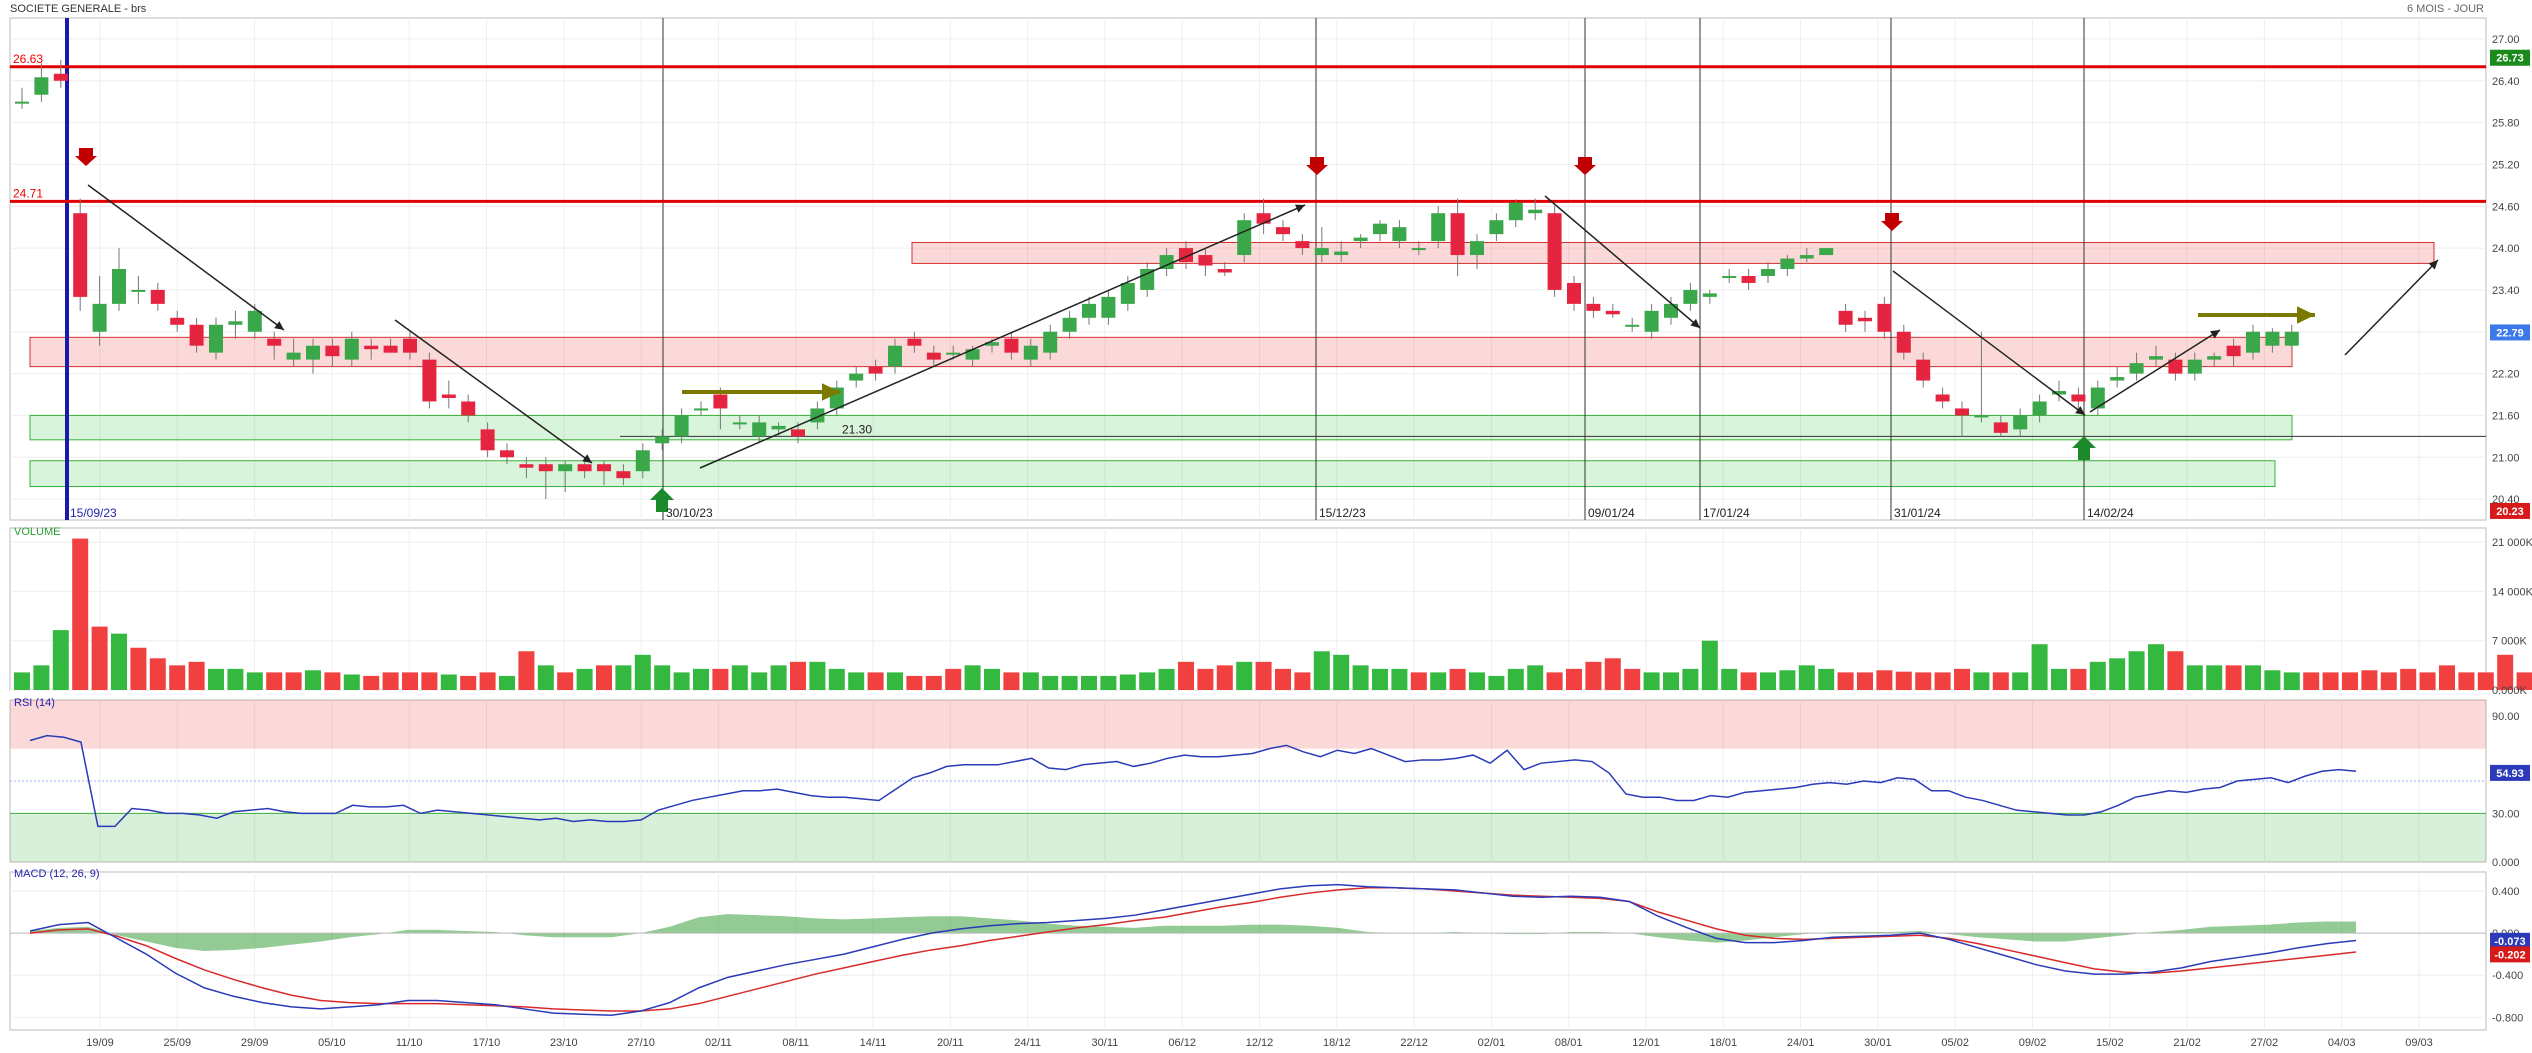 This screenshot has height=1053, width=2532. Describe the element at coordinates (873, 1043) in the screenshot. I see `x-tick-label: 14/11` at that location.